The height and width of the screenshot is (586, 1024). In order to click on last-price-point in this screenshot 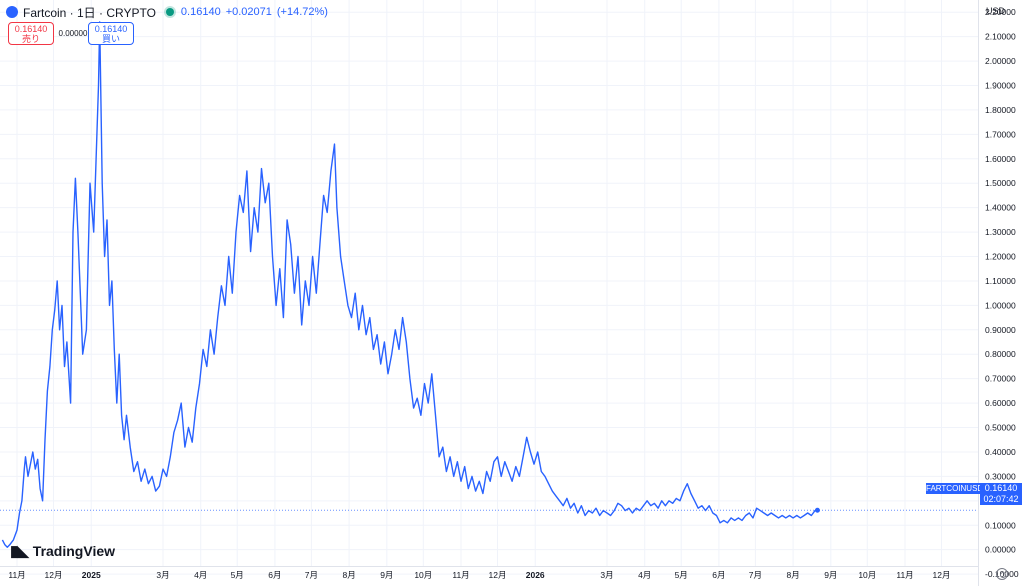, I will do `click(817, 510)`.